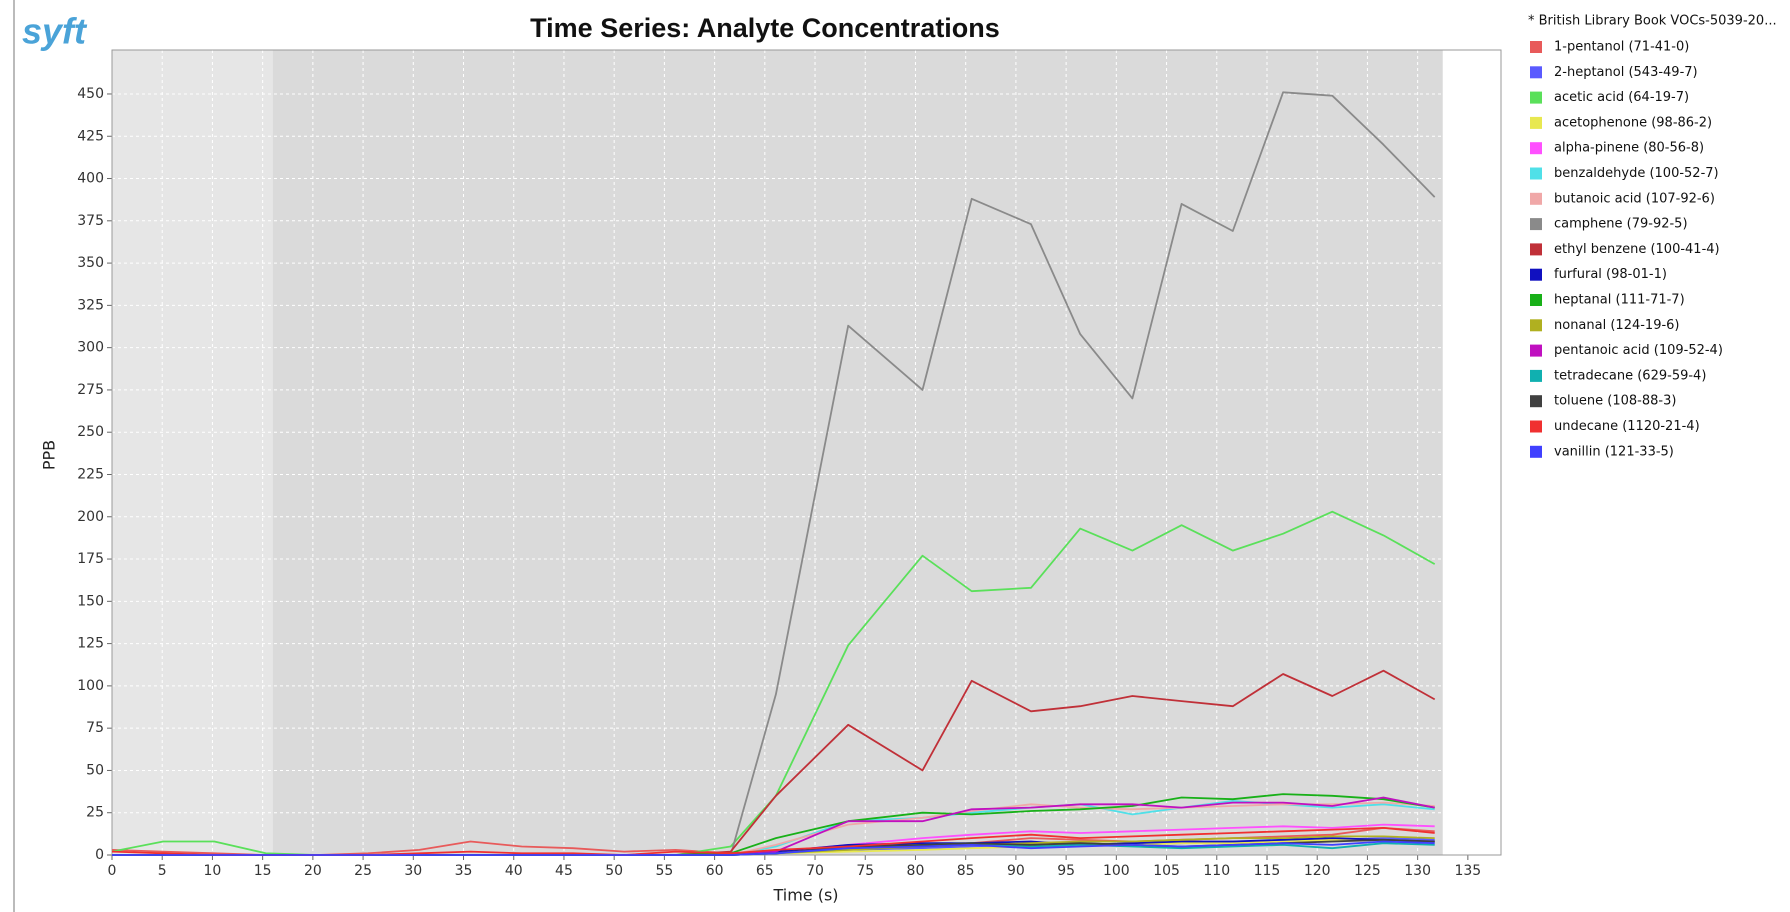  I want to click on x-tick-label: 80, so click(916, 871).